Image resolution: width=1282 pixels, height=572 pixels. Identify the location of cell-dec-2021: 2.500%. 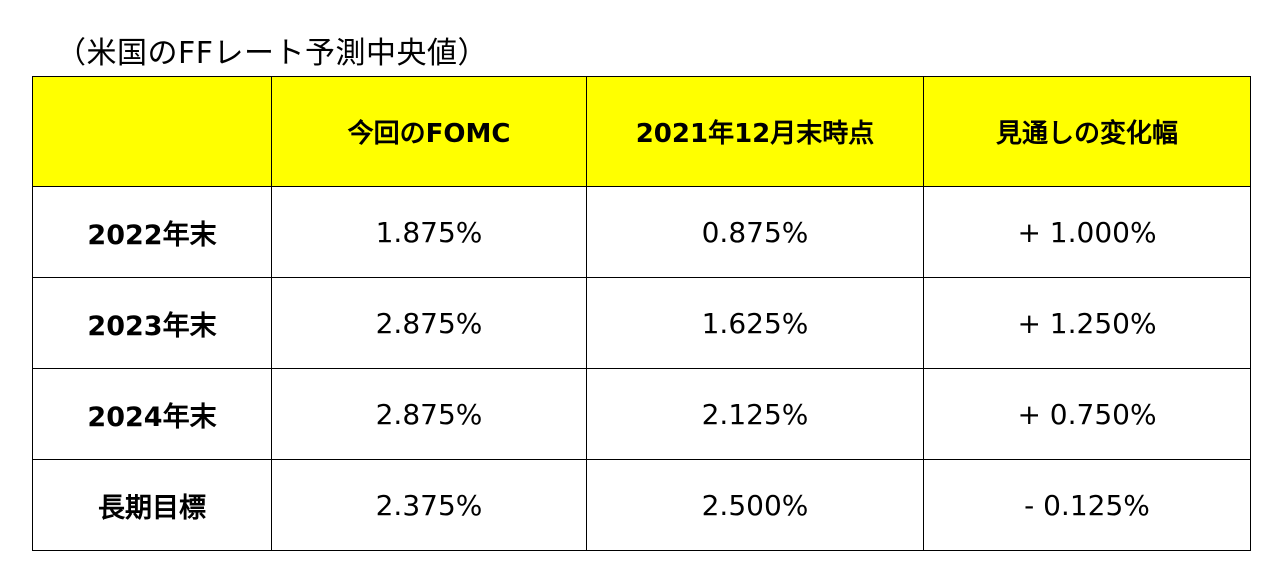
(755, 505).